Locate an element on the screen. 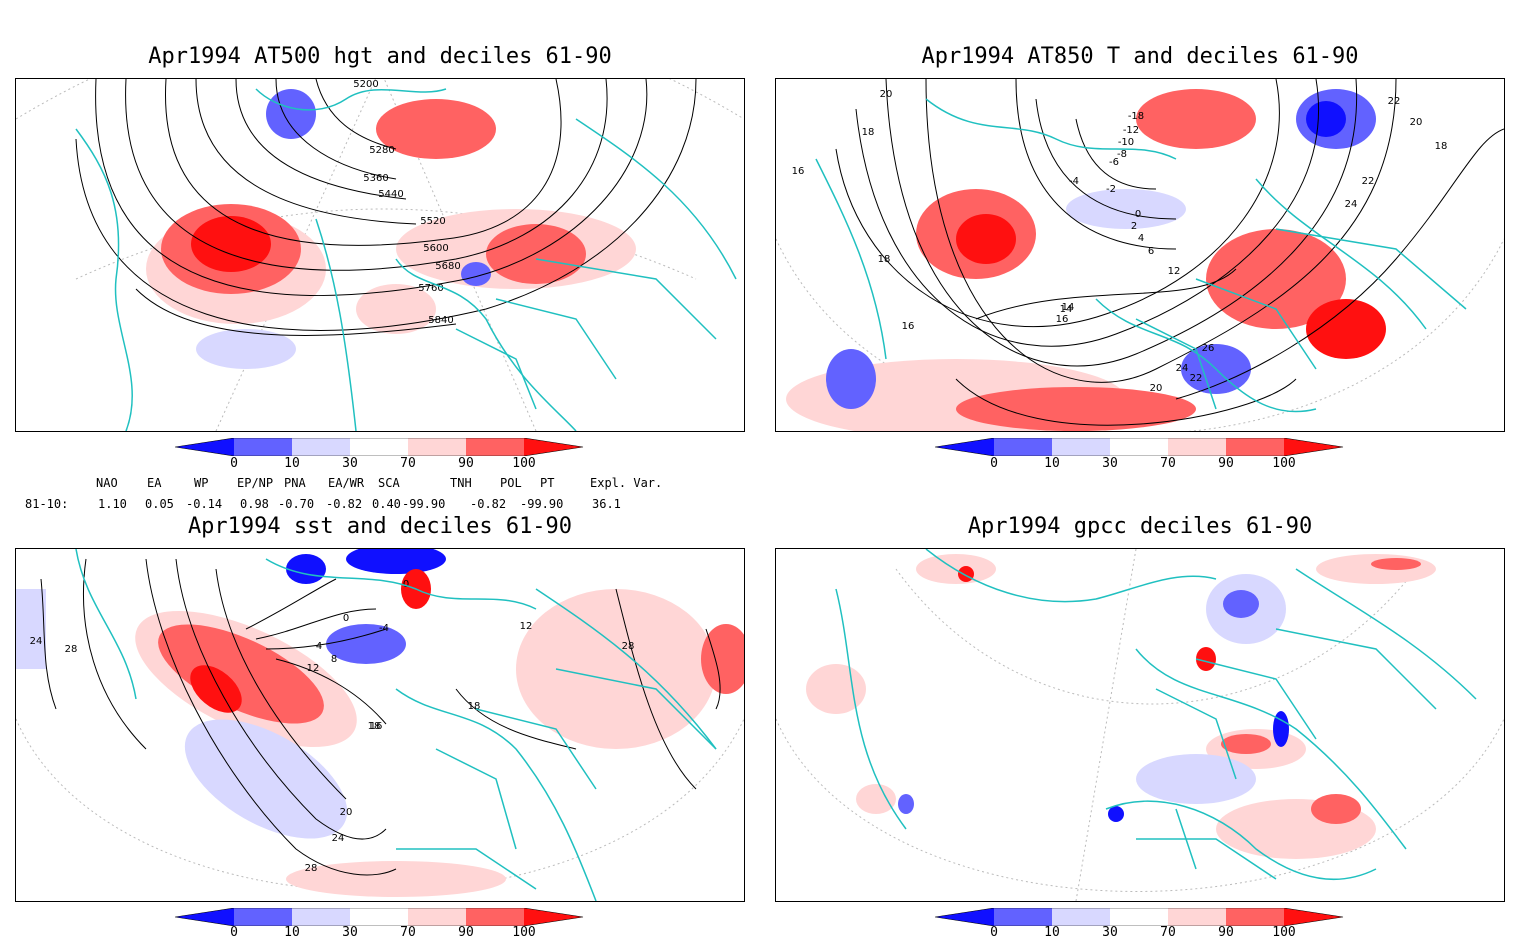 The width and height of the screenshot is (1520, 940). colorbar-tick: 100 is located at coordinates (524, 463).